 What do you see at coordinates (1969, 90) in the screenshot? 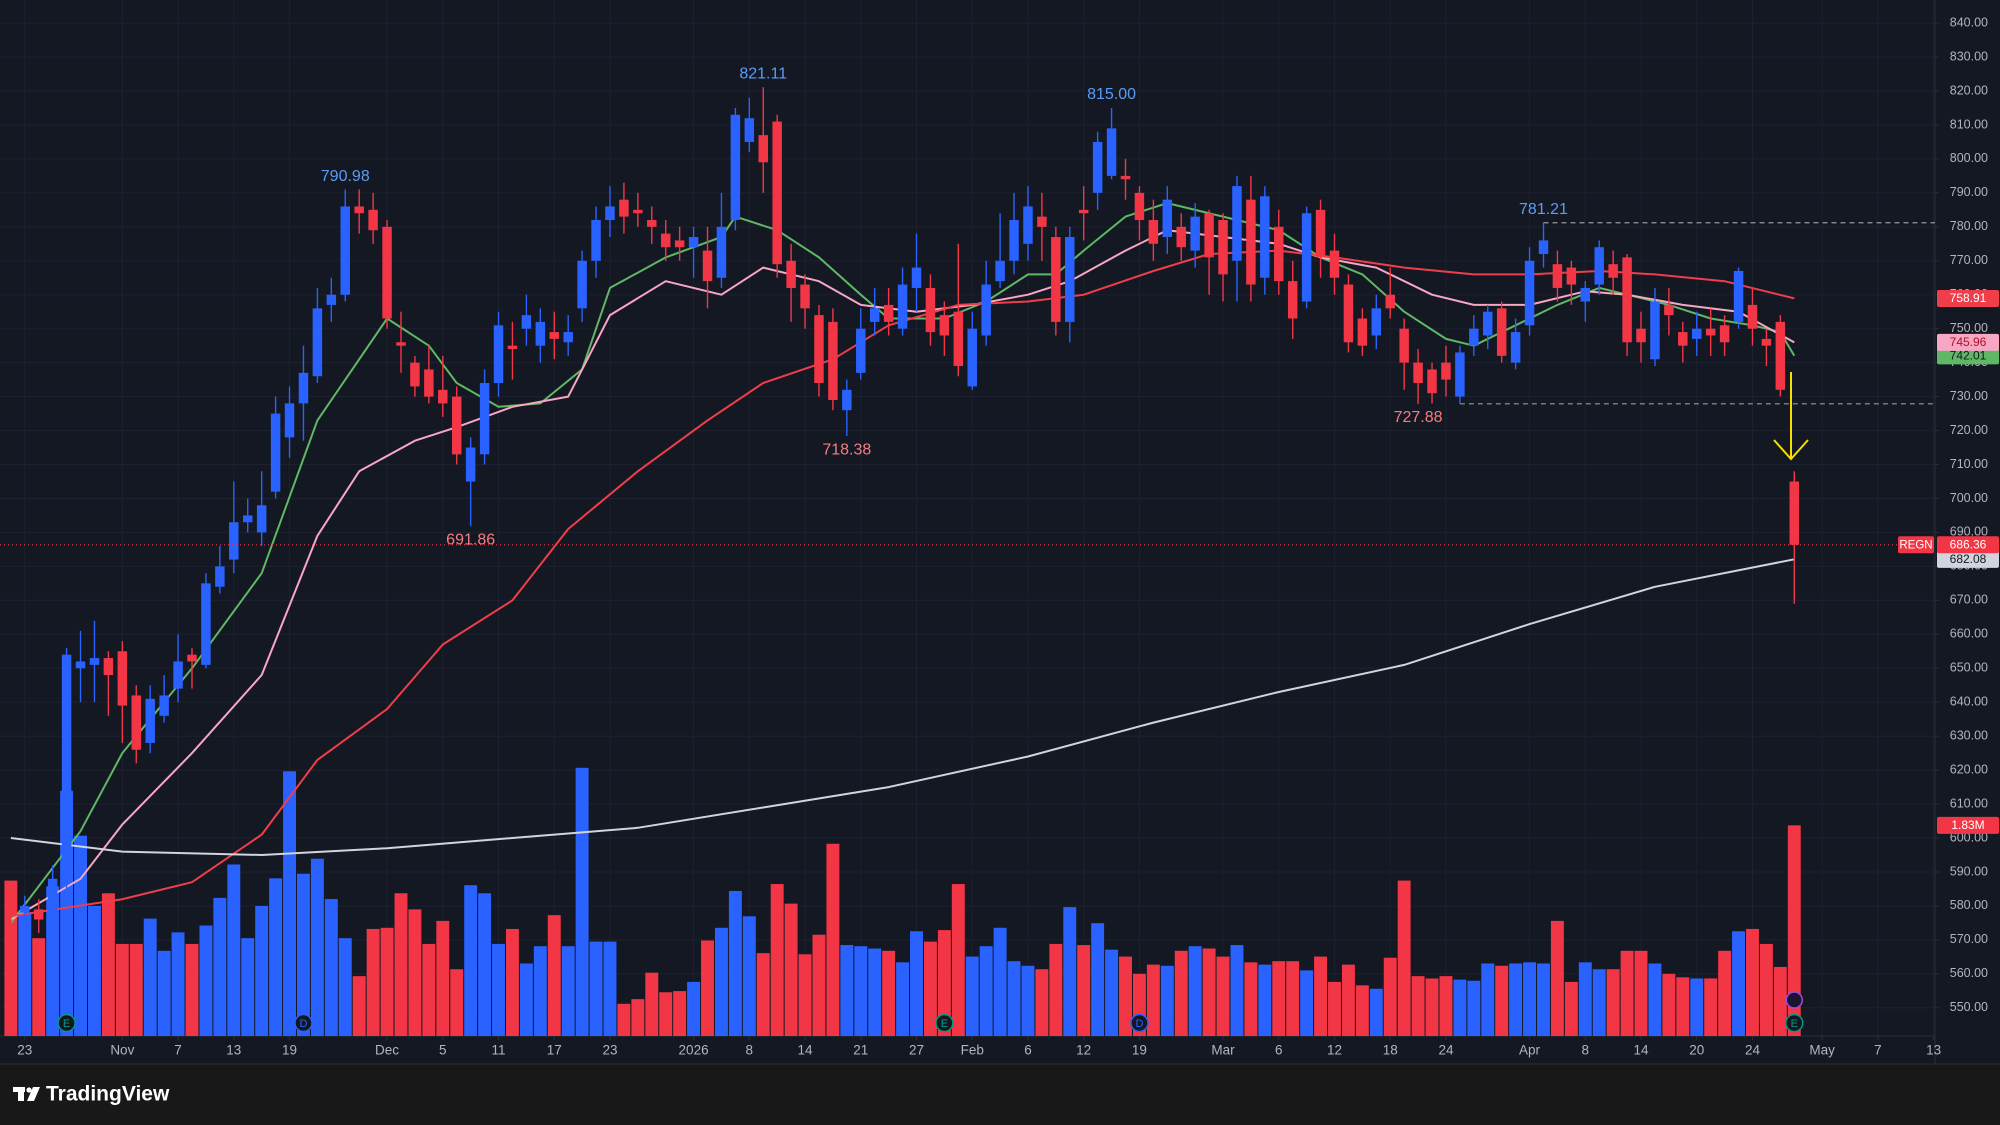
I see `y-tick-label: 820.00` at bounding box center [1969, 90].